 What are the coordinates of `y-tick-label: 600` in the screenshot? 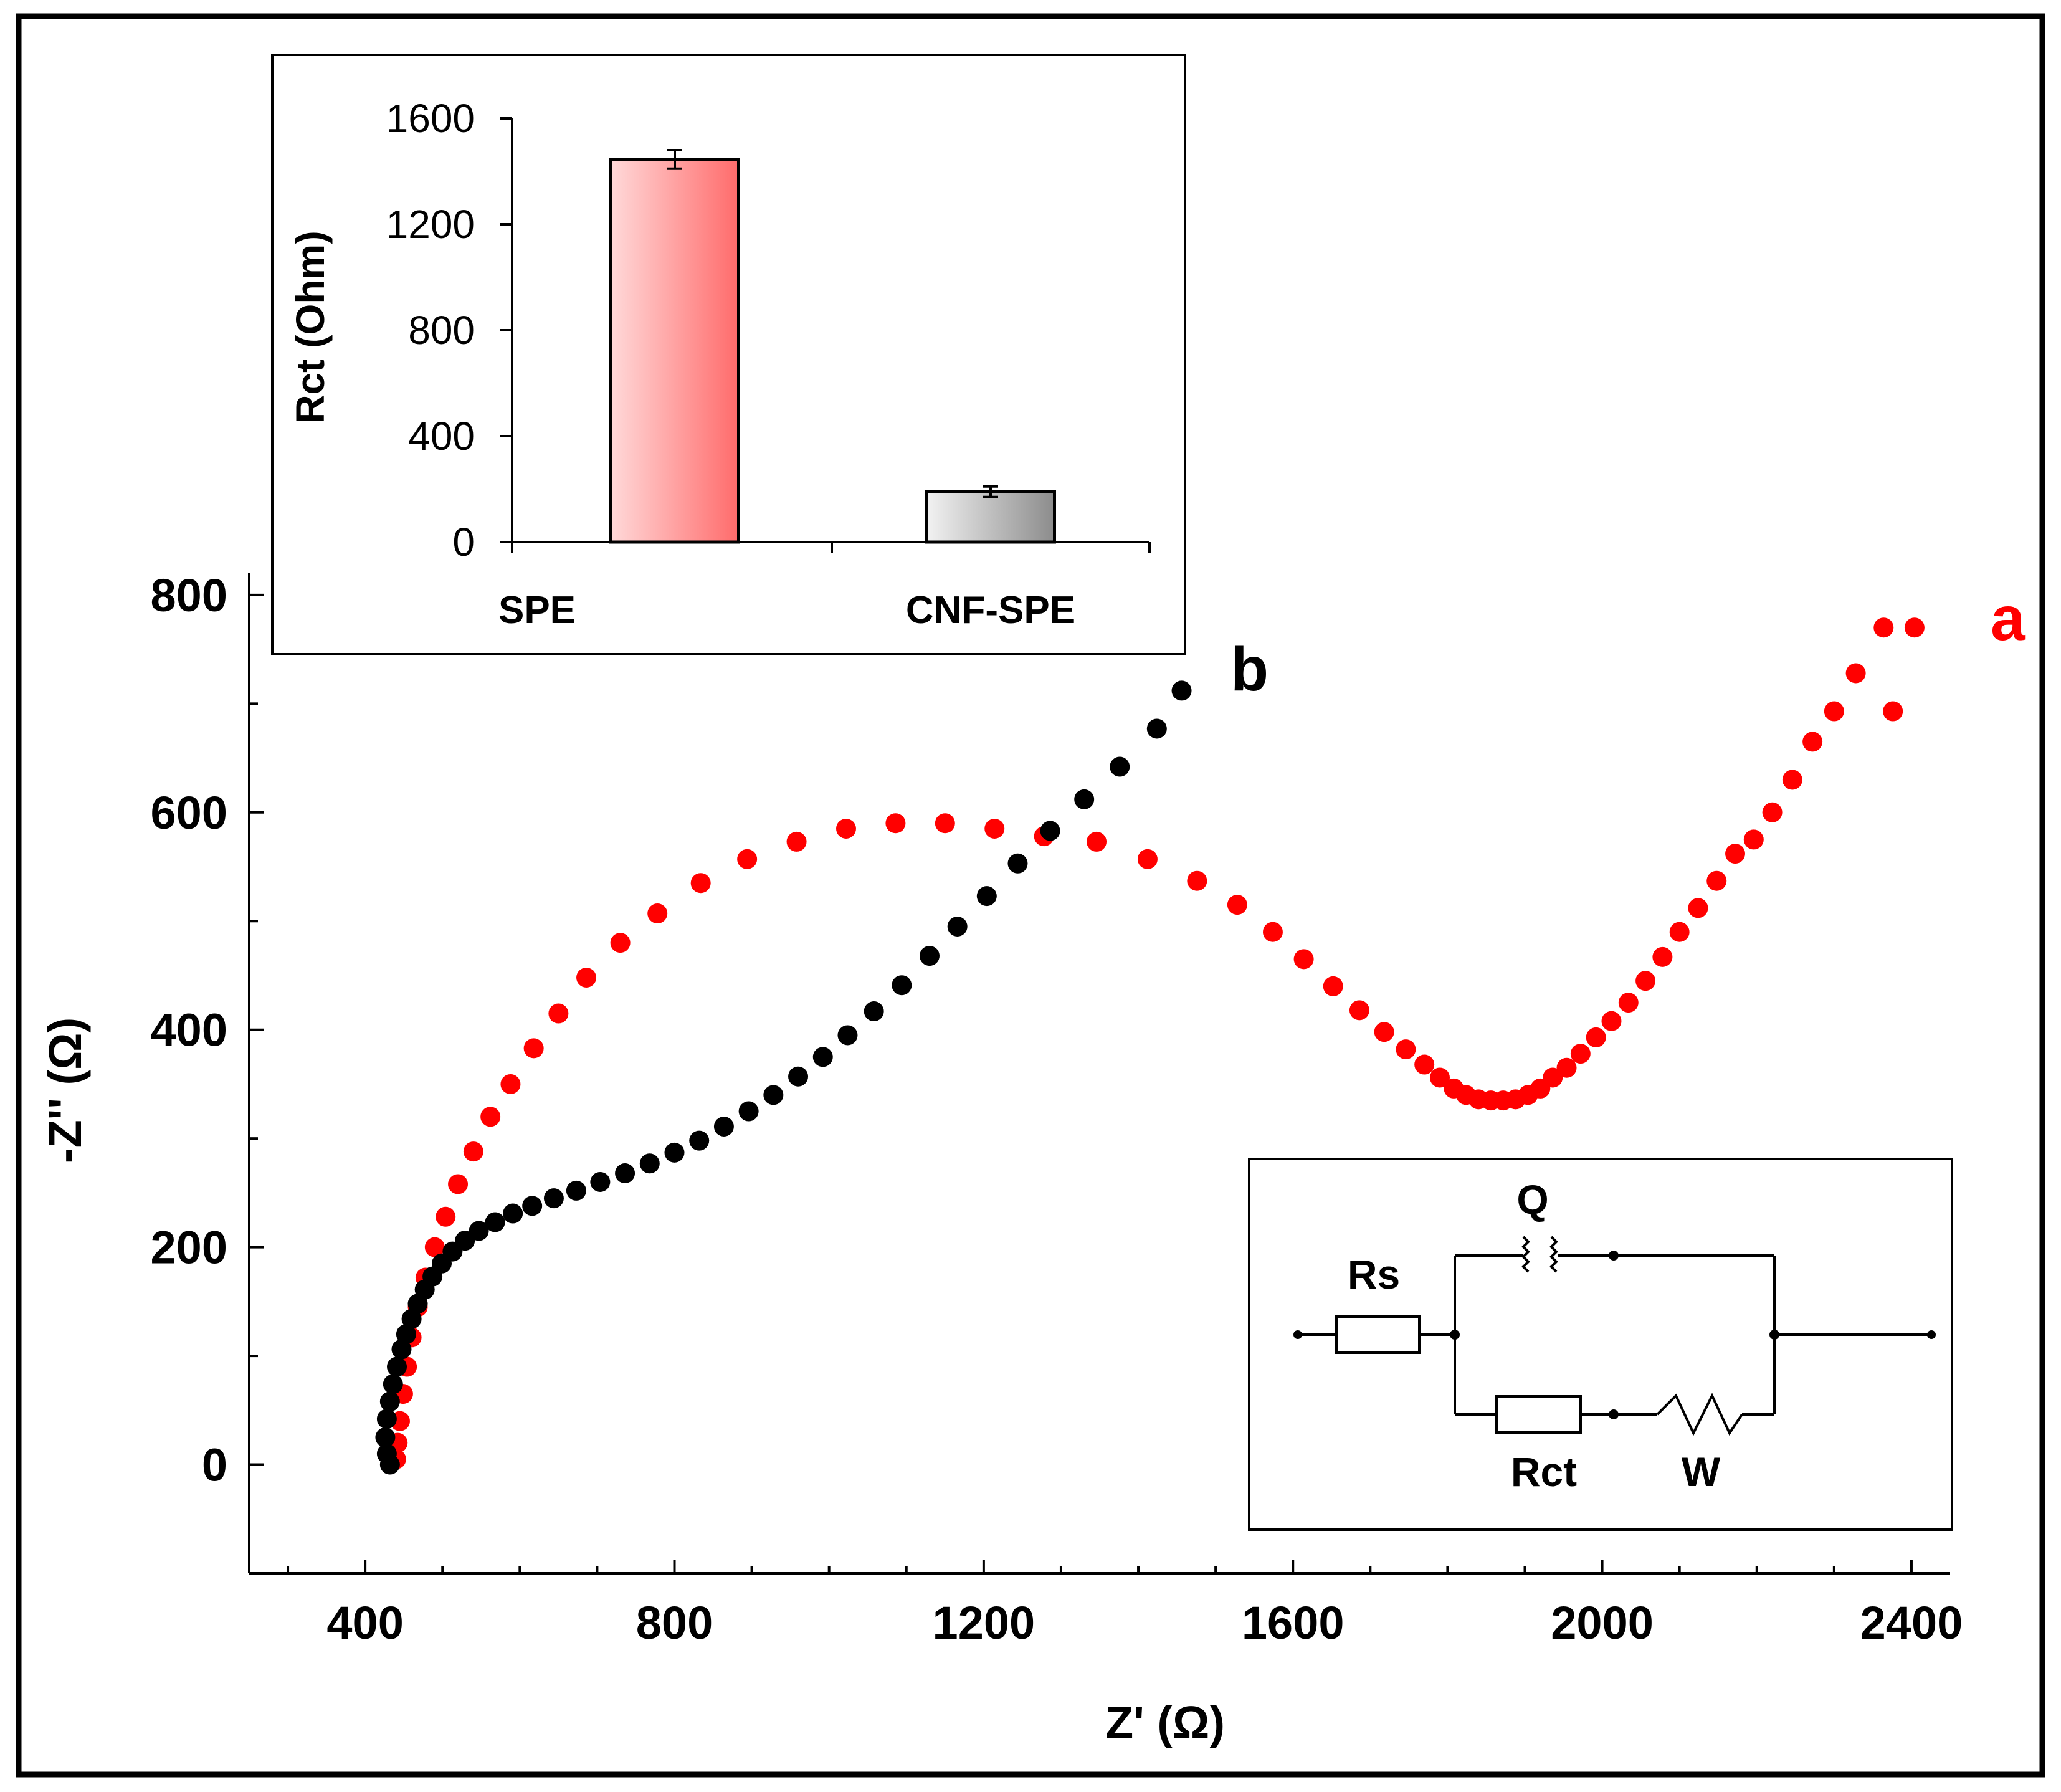 It's located at (189, 813).